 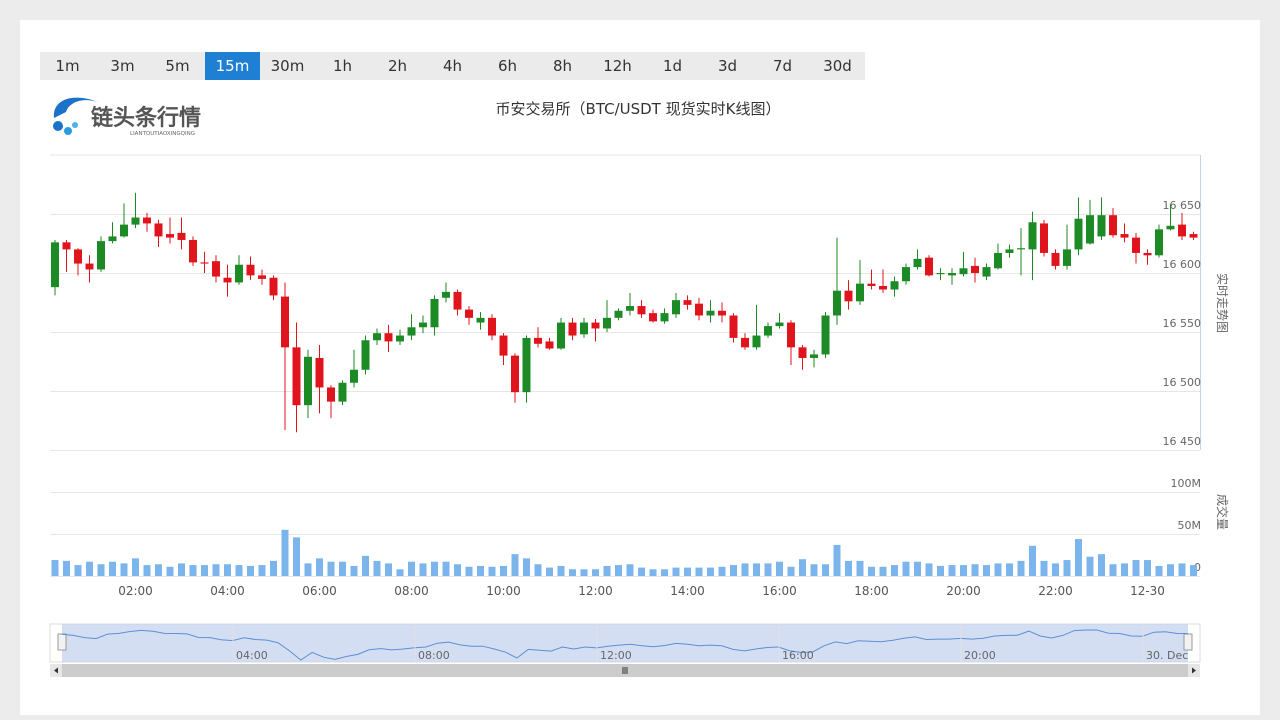 I want to click on y-axis-label: 实时走势图, so click(x=1222, y=303).